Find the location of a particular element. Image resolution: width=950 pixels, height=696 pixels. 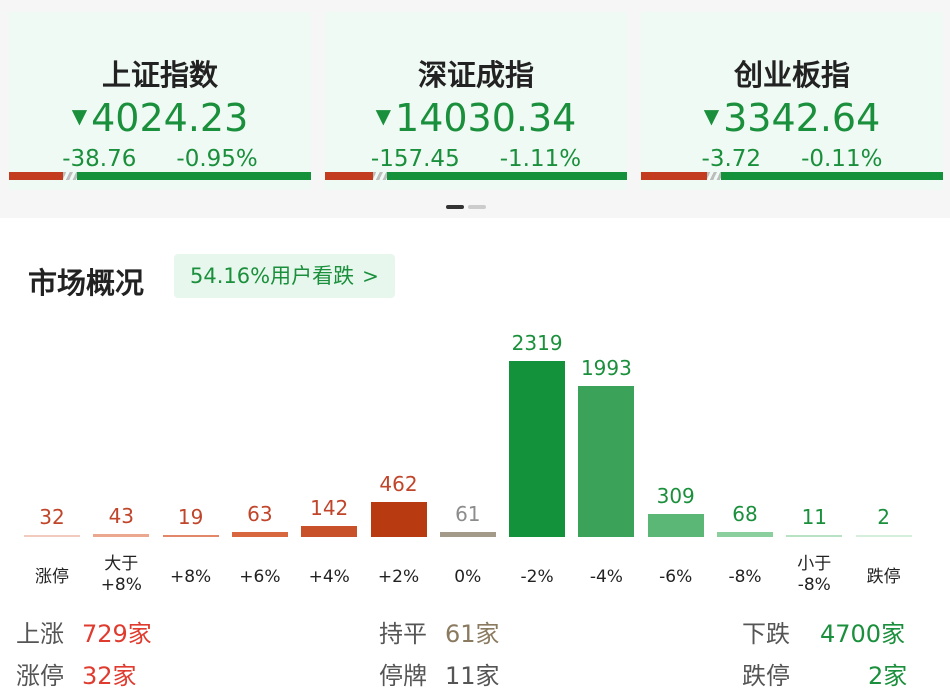

stat-limit-up: 涨停 32家 is located at coordinates (76, 673).